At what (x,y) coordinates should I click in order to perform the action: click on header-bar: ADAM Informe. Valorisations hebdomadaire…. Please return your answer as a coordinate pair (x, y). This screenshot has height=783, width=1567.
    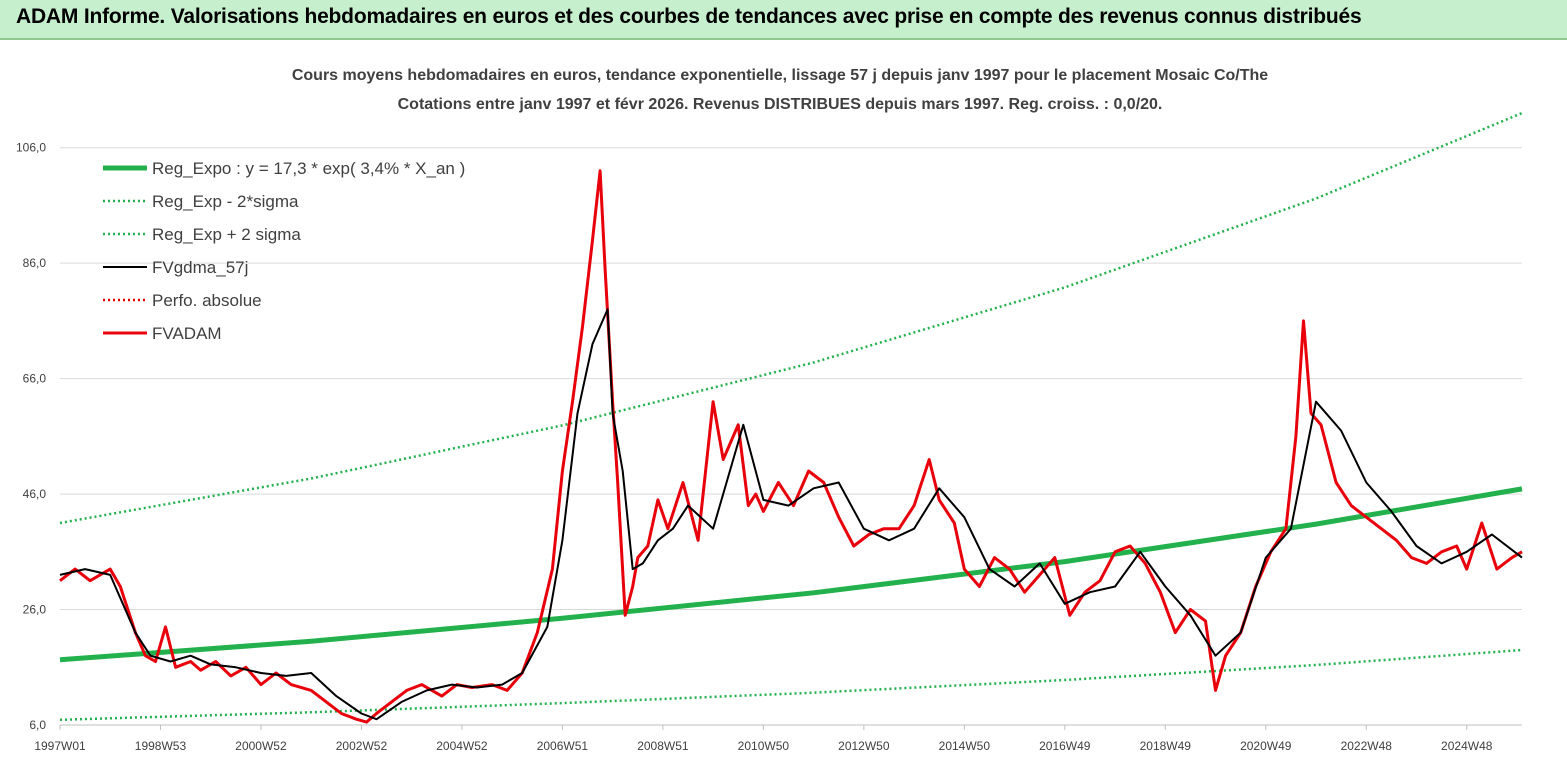
    Looking at the image, I should click on (783, 20).